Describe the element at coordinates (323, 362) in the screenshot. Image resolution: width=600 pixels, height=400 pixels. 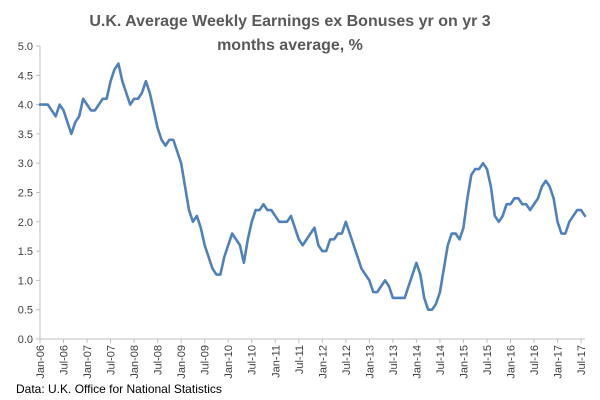
I see `x-tick-label: Jan-12` at that location.